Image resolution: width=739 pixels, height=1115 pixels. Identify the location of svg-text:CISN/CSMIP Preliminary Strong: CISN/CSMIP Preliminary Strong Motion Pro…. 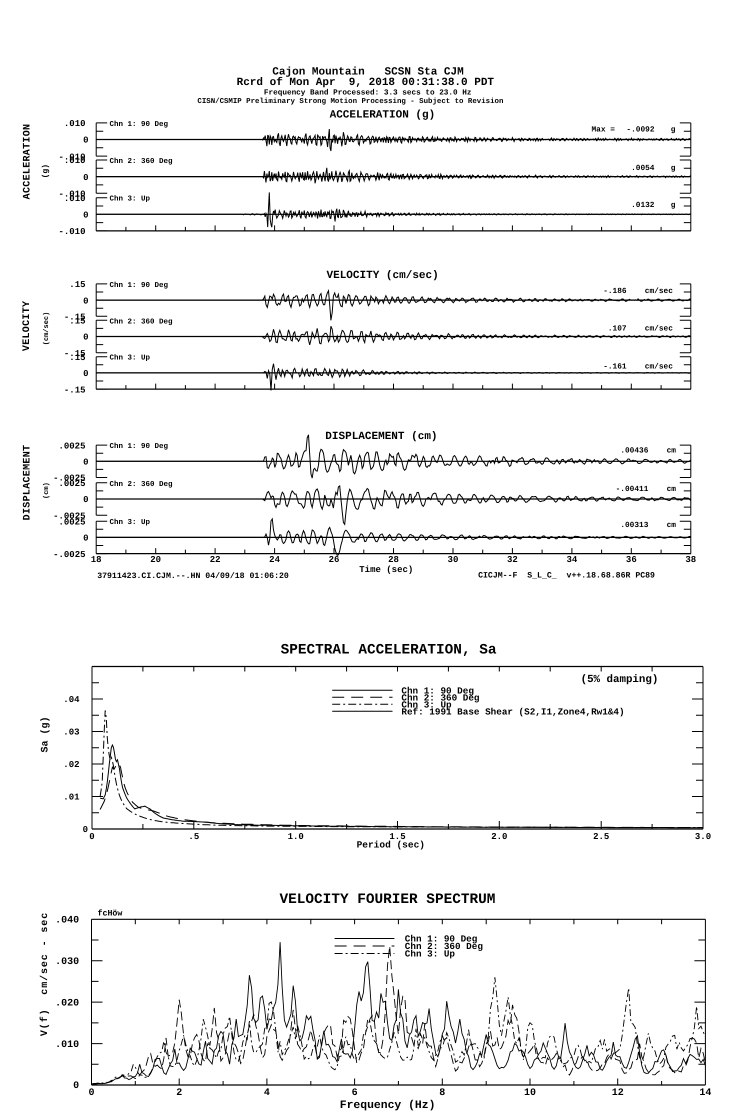
(350, 101).